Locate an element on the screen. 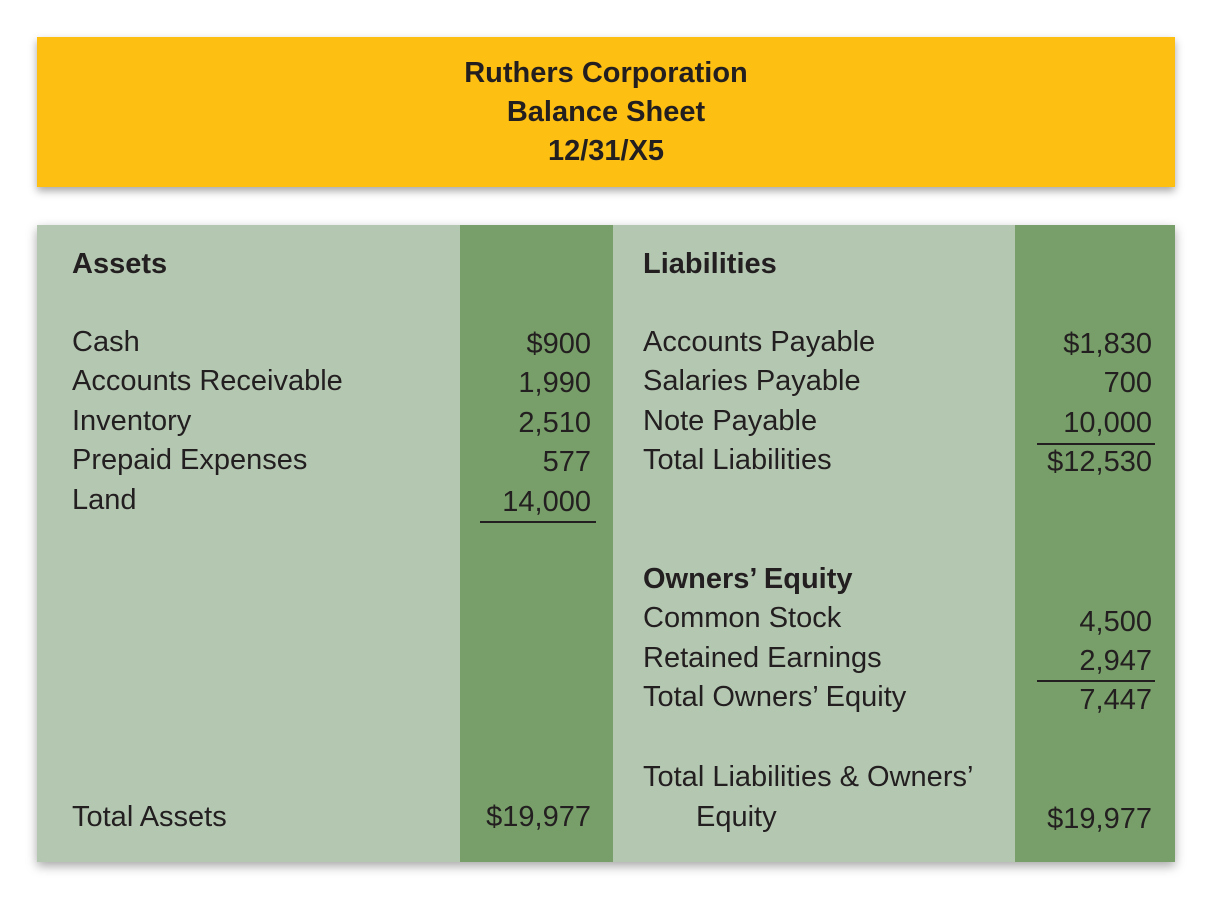 The height and width of the screenshot is (900, 1213). assets-heading: Assets is located at coordinates (120, 264).